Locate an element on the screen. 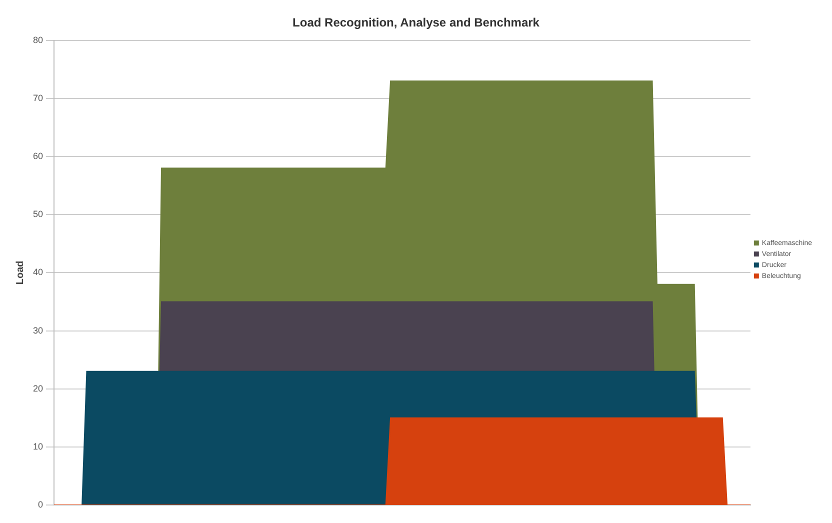  y-tick-label: 30 is located at coordinates (38, 330).